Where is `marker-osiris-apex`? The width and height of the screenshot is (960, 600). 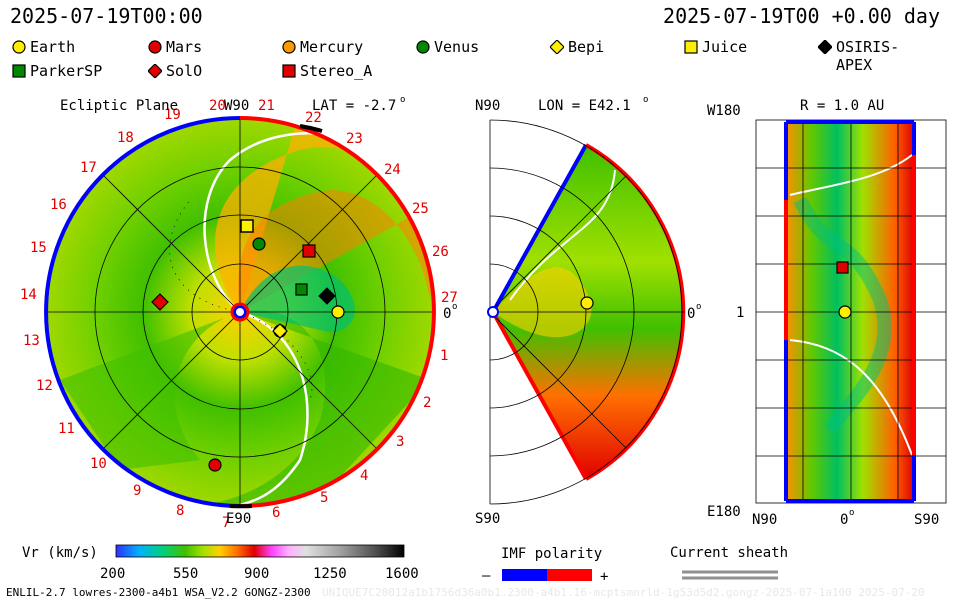
marker-osiris-apex is located at coordinates (327, 296).